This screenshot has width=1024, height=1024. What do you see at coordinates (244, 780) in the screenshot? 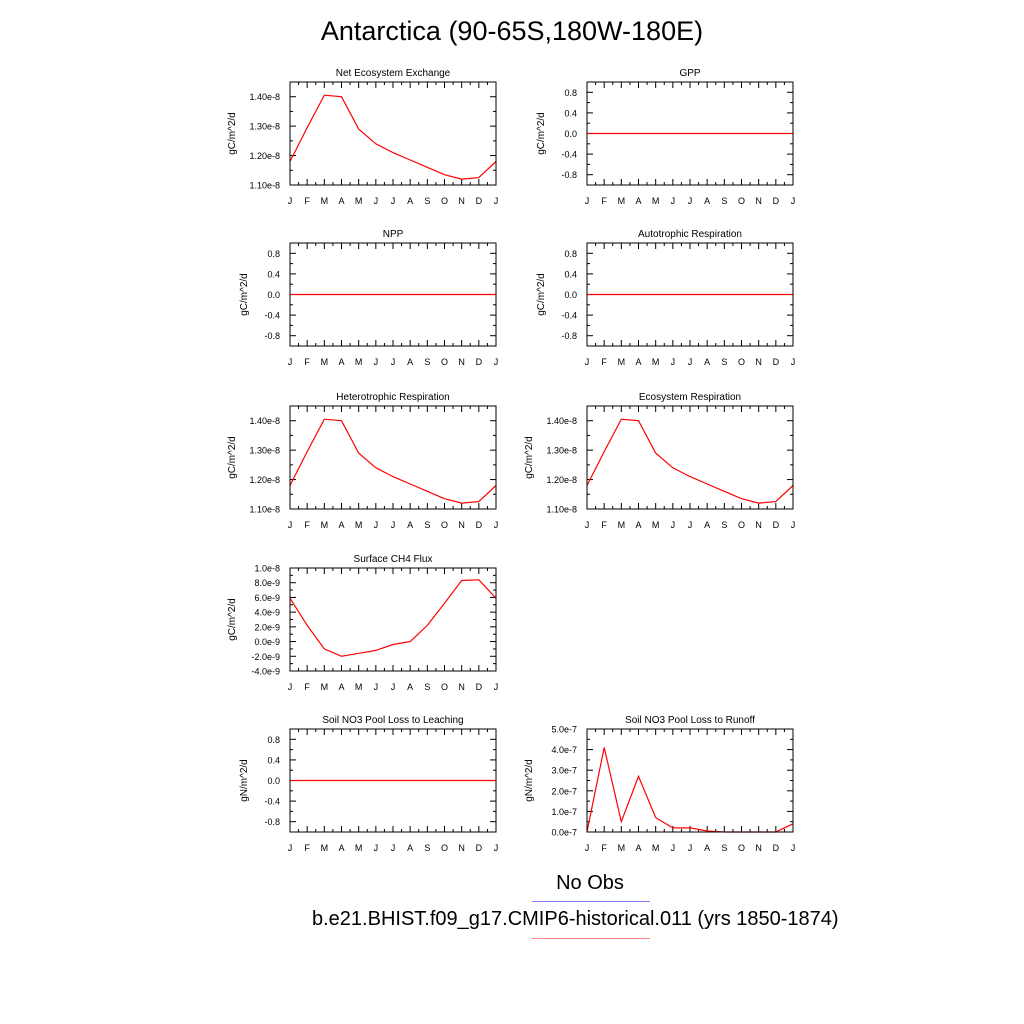
I see `y-axis-label: gN/m^2/d` at bounding box center [244, 780].